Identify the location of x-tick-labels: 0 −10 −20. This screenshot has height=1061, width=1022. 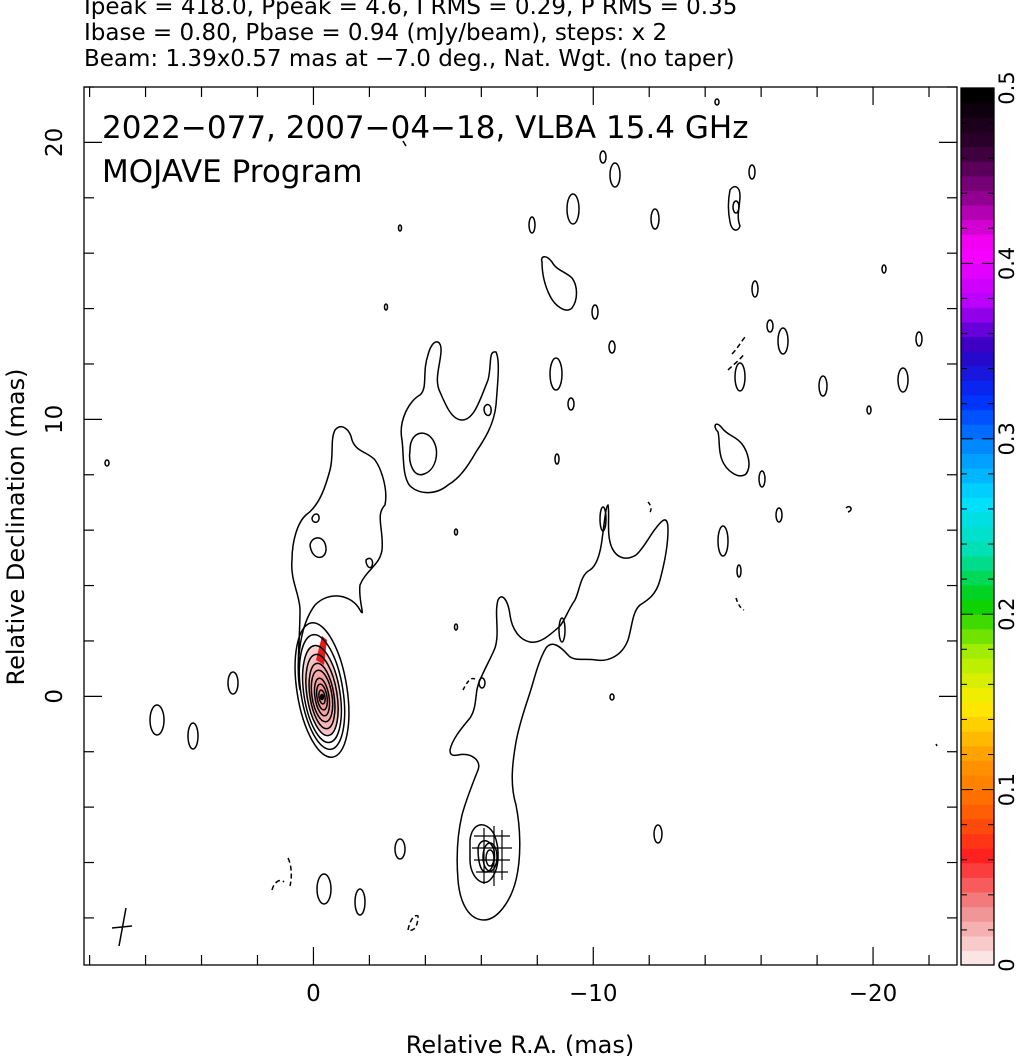
(601, 994).